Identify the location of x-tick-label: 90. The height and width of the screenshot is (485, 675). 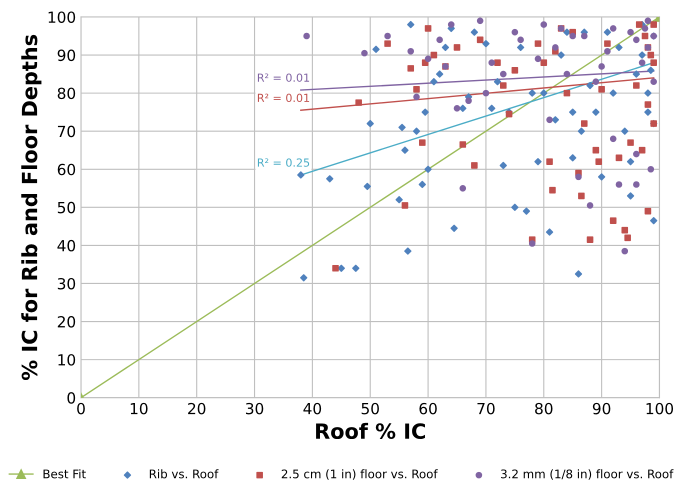
(601, 408).